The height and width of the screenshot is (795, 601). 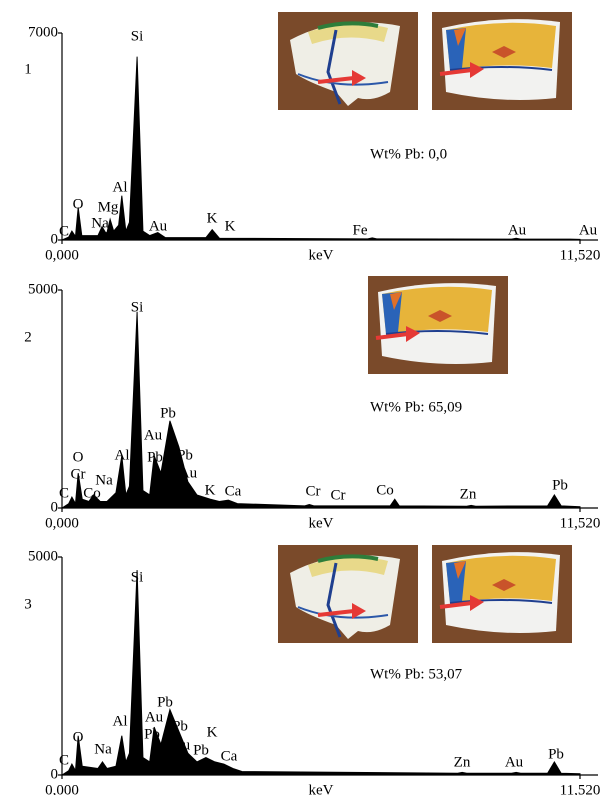 I want to click on annotation: Wt% Pb: 53,07, so click(x=416, y=674).